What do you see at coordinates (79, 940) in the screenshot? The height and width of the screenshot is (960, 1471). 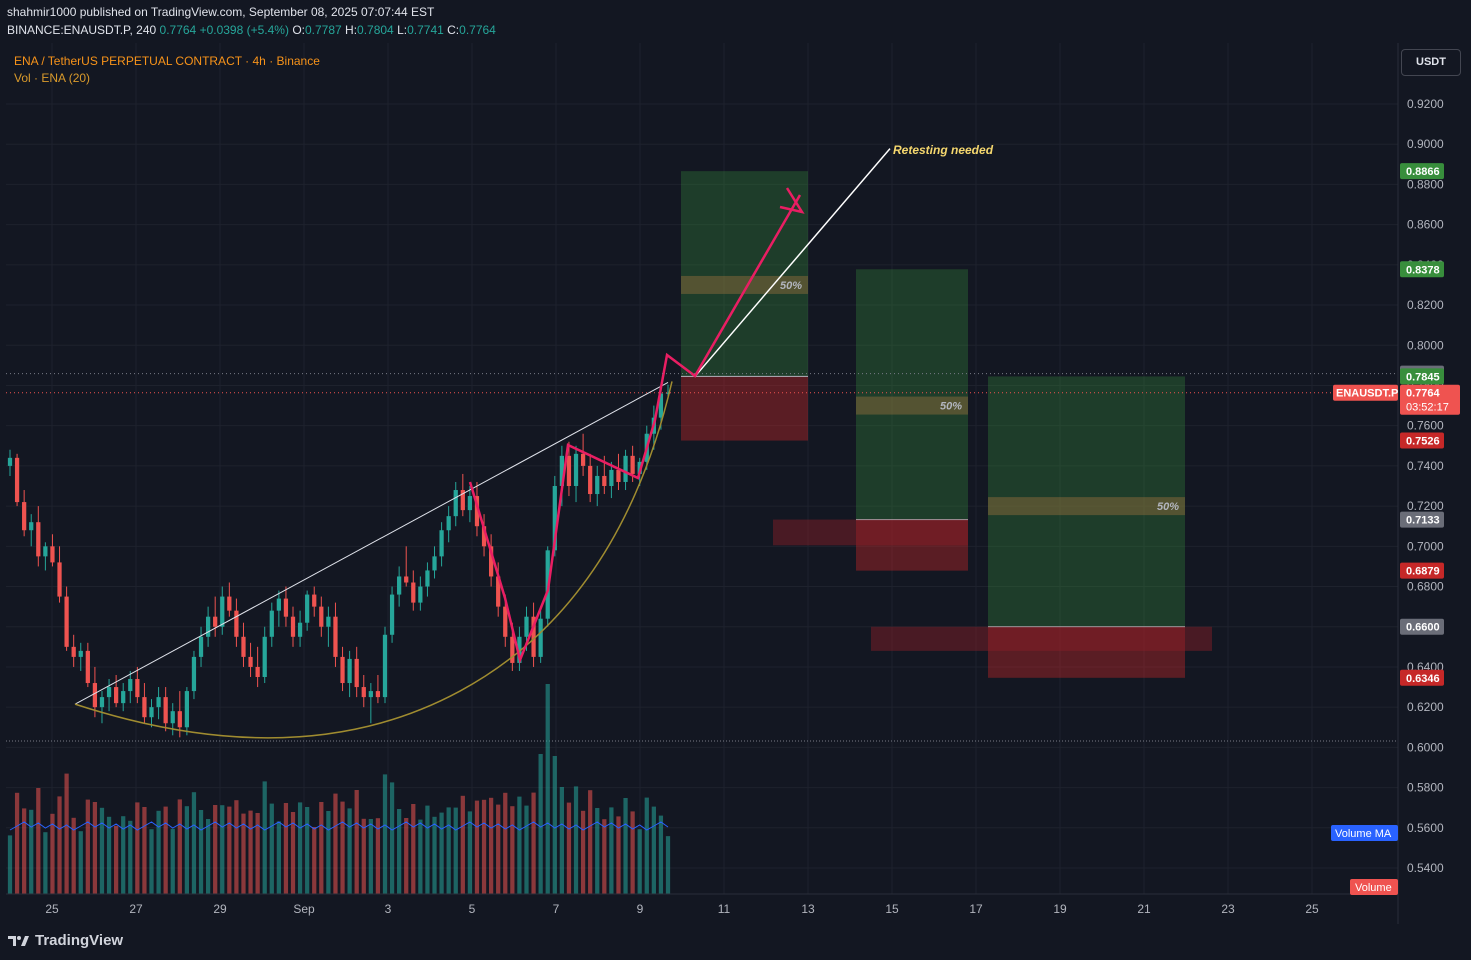 I see `tradingview-wordmark: TradingView` at bounding box center [79, 940].